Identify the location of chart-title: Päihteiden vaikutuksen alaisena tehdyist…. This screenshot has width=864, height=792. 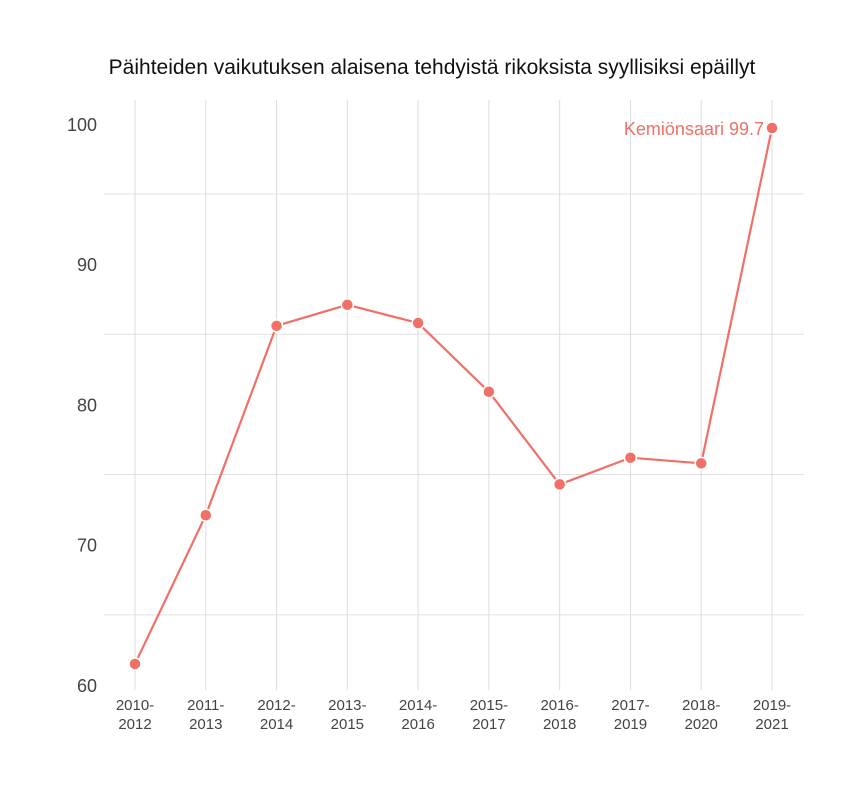
(432, 67).